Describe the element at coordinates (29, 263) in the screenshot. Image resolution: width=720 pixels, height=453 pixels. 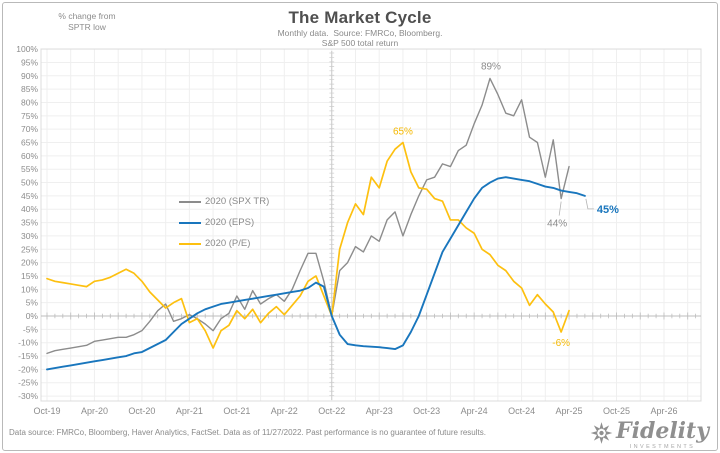
I see `svg-text: 20%` at that location.